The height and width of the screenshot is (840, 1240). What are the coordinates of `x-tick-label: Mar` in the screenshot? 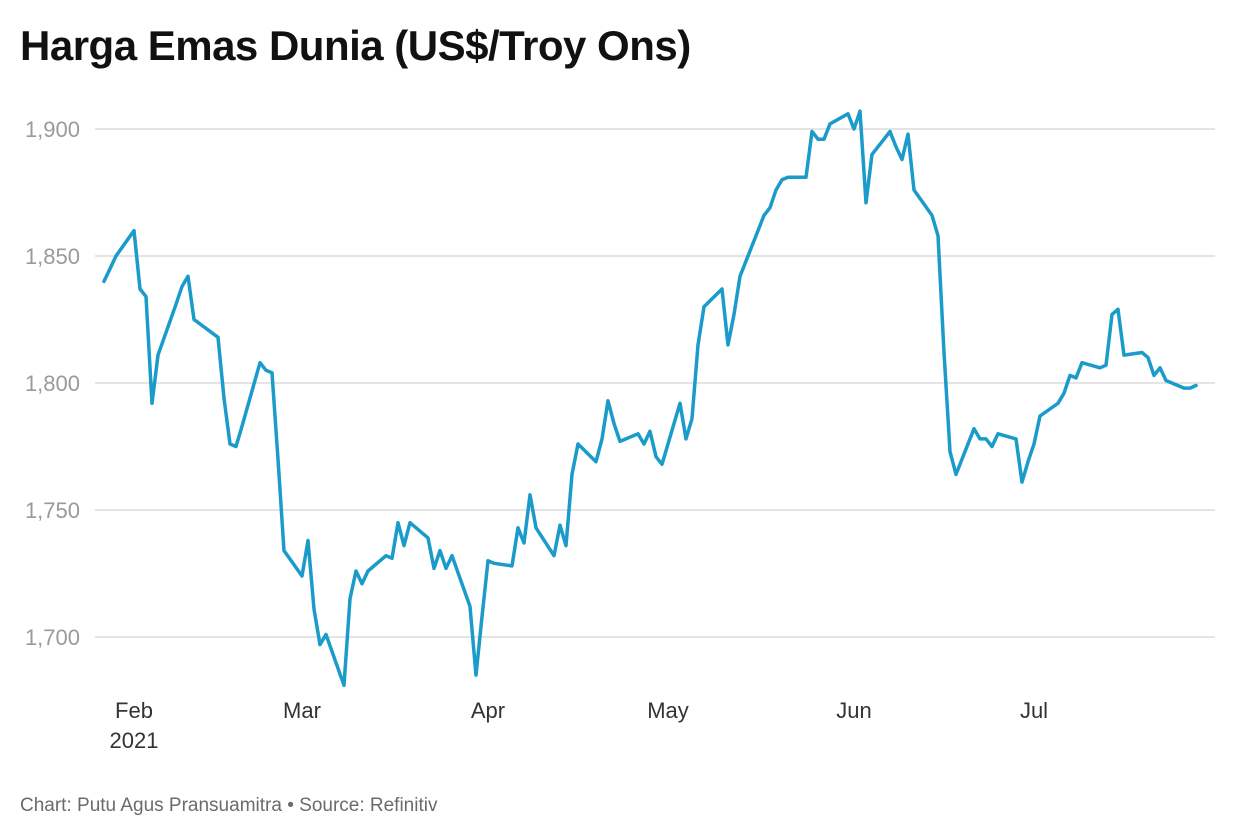 It's located at (302, 710).